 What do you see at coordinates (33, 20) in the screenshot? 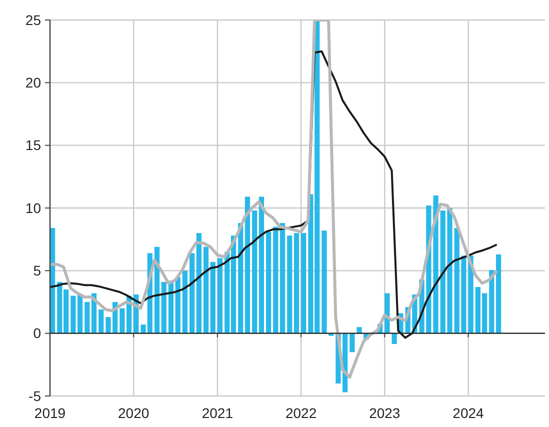
I see `y-tick-label: 25` at bounding box center [33, 20].